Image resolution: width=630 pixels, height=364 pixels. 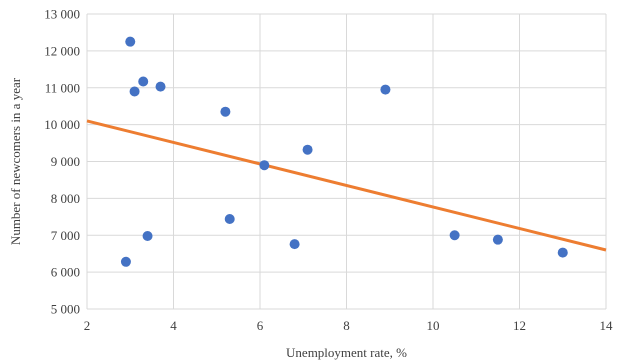 I want to click on y-tick-label: 5 000, so click(x=65, y=309).